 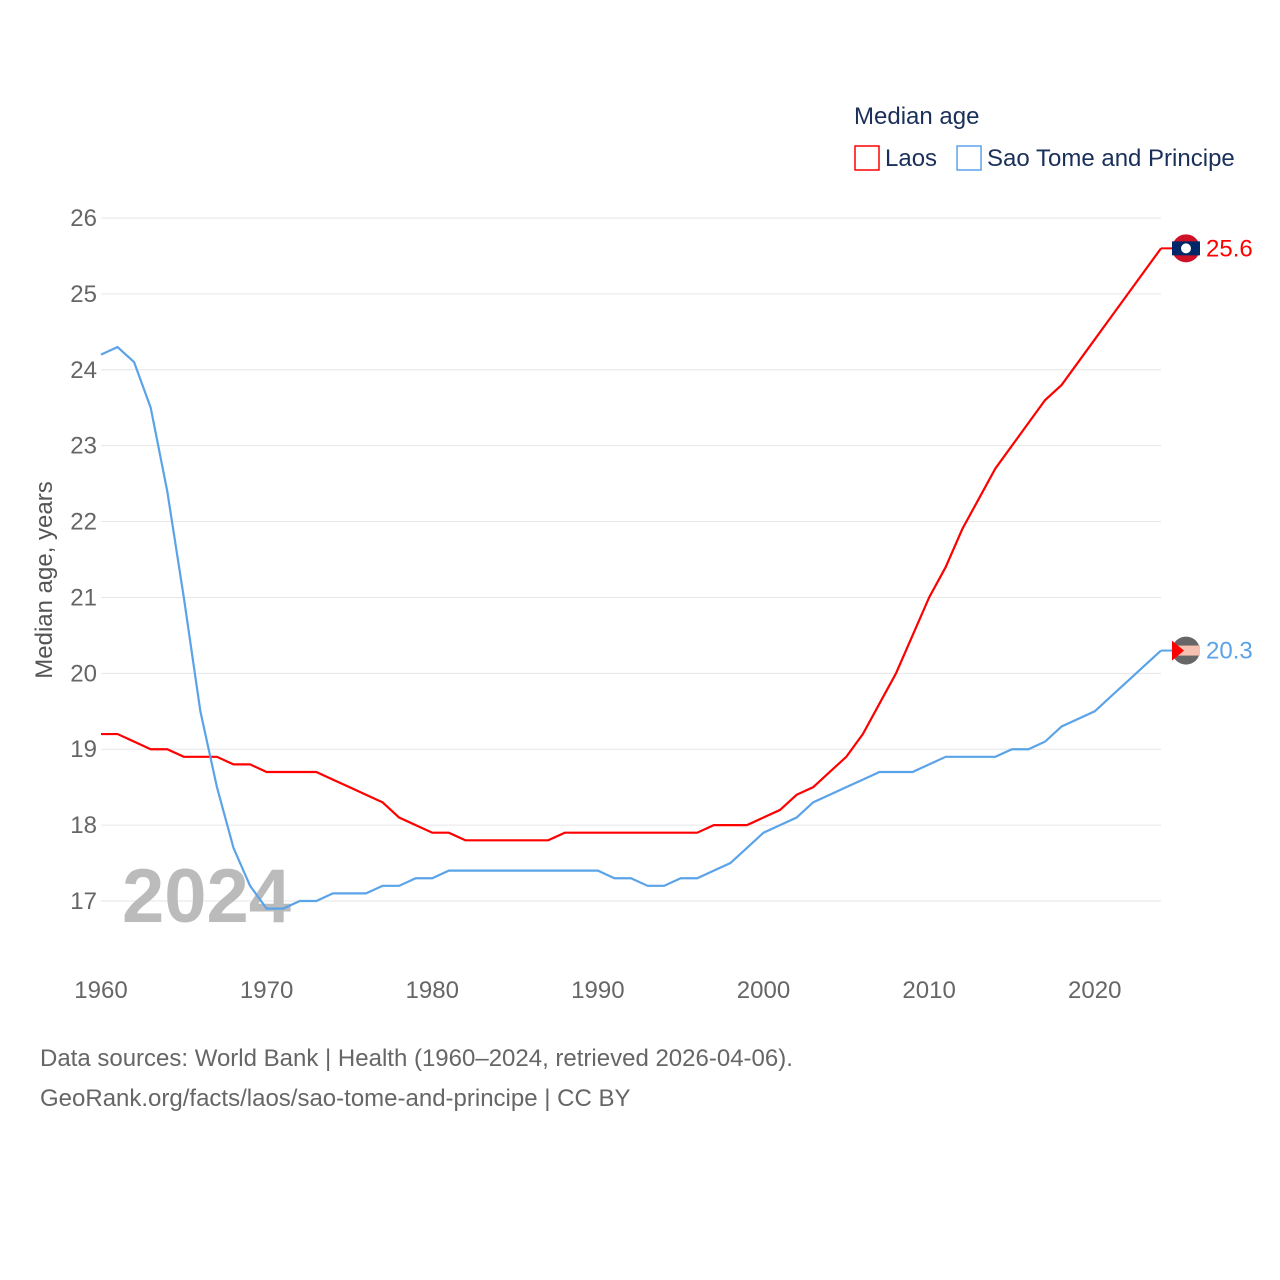 I want to click on y-tick-label: 20, so click(x=83, y=673).